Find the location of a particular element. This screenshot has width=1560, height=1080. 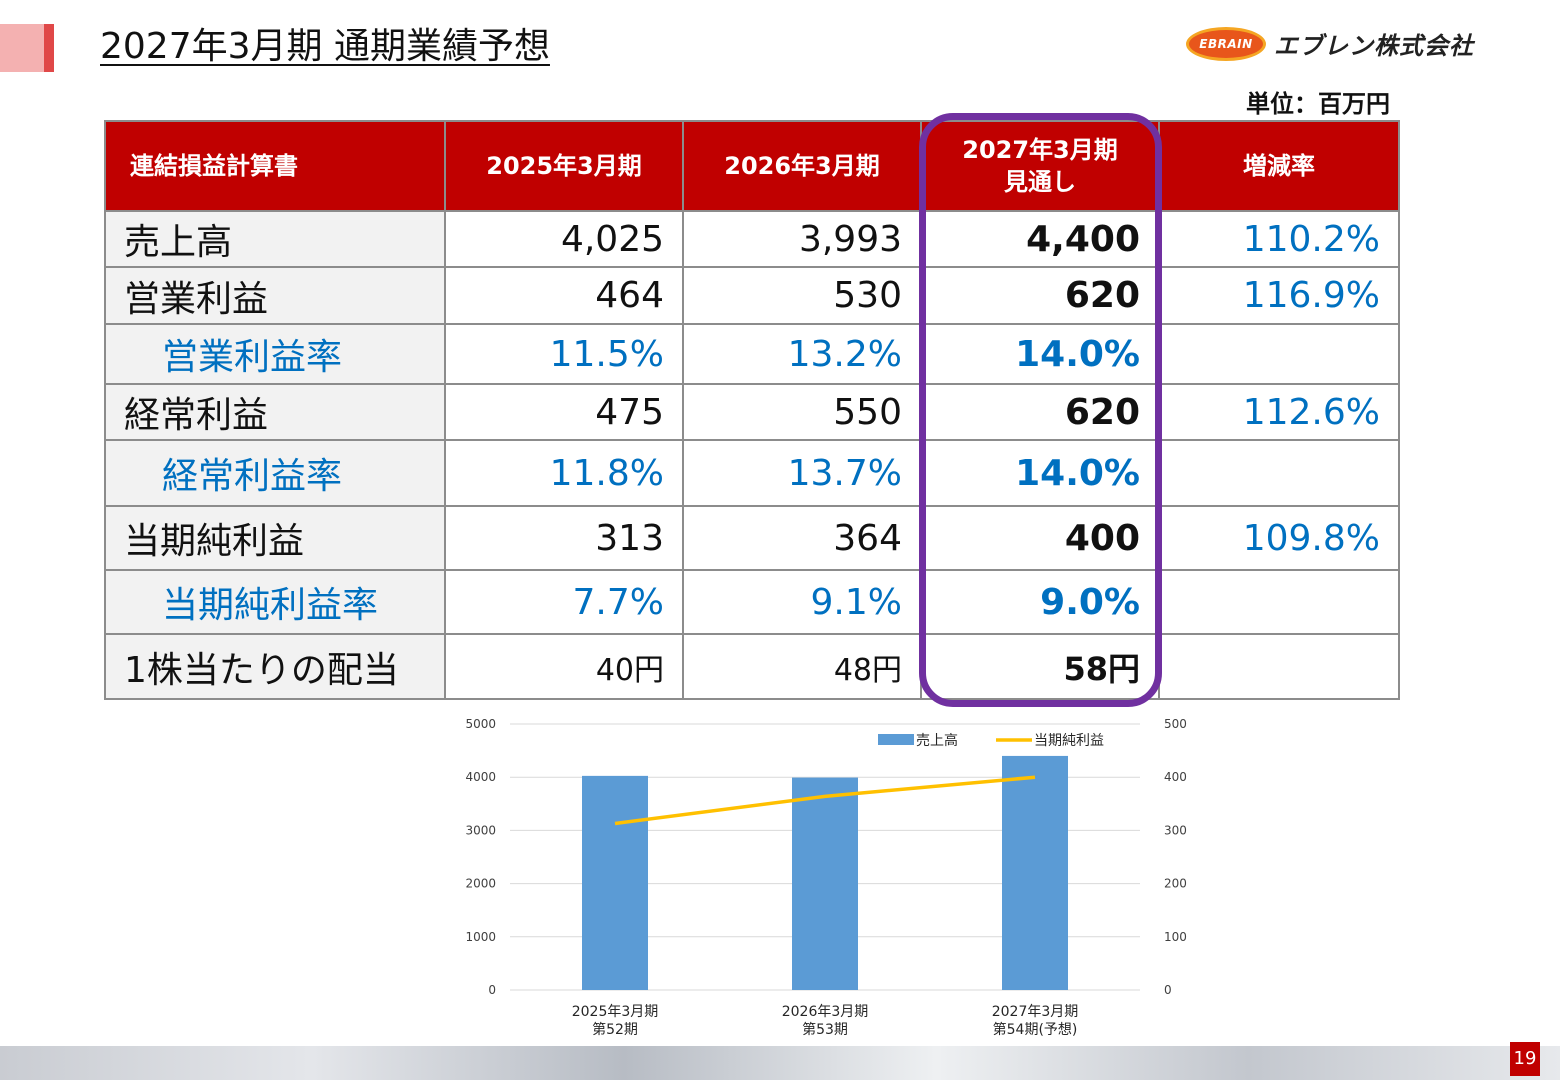

cell-fy2026: 530 is located at coordinates (802, 295).